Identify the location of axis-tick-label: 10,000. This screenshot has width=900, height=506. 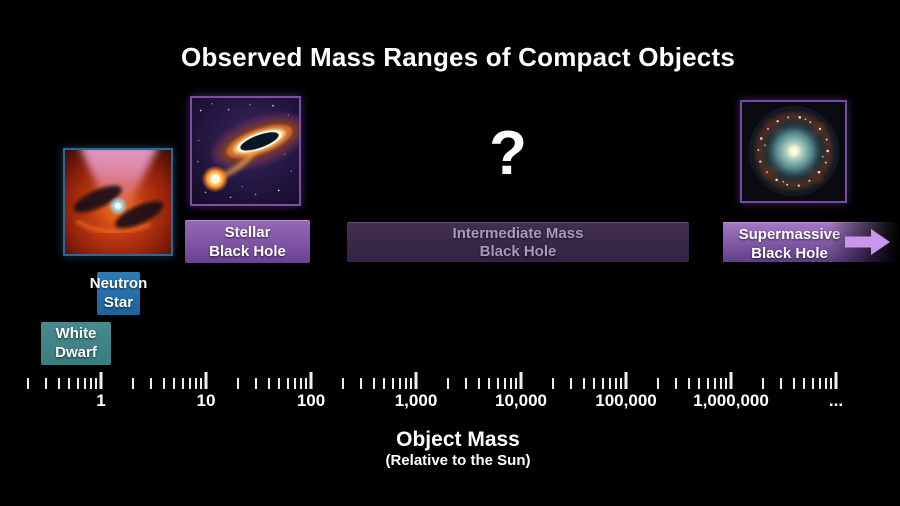
(521, 400).